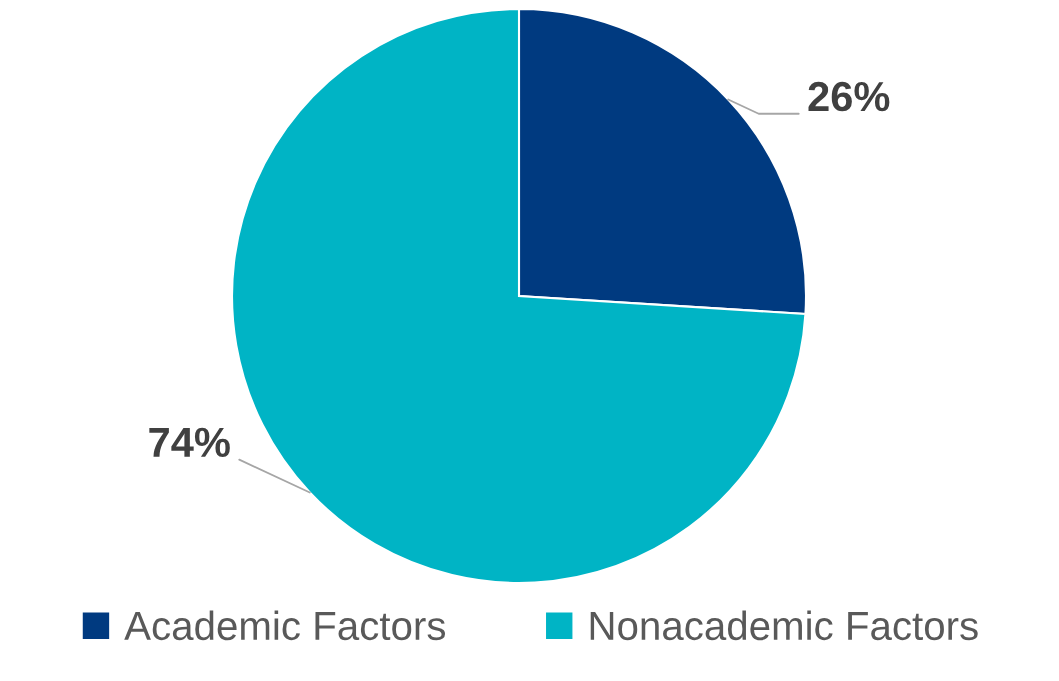  I want to click on data-label: 26%, so click(849, 96).